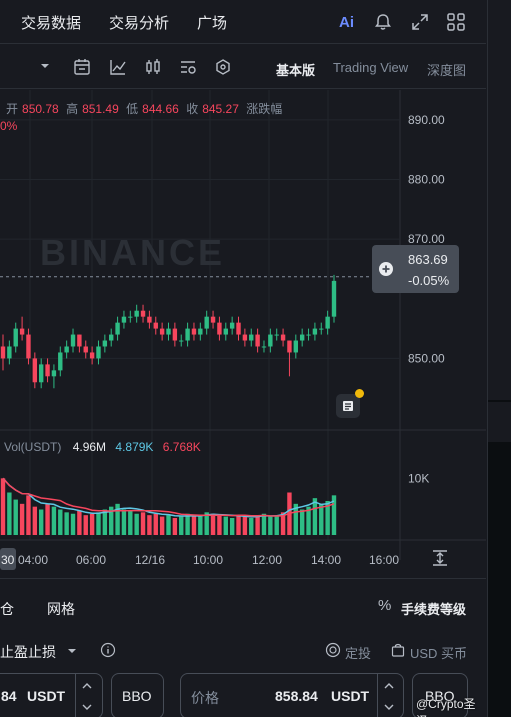 The width and height of the screenshot is (511, 717). Describe the element at coordinates (223, 67) in the screenshot. I see `hexagon-icon` at that location.